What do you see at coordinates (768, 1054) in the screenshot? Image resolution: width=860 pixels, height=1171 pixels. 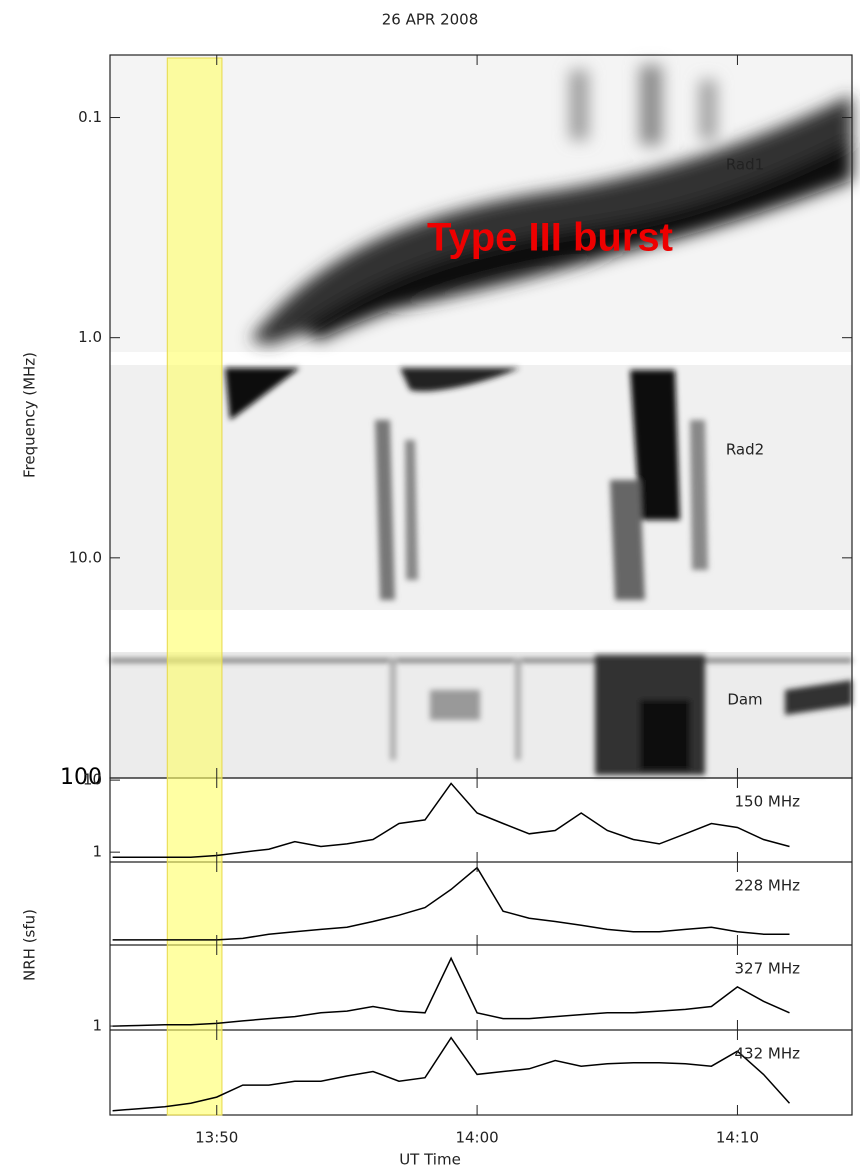 I see `panel-label: 432 MHz` at bounding box center [768, 1054].